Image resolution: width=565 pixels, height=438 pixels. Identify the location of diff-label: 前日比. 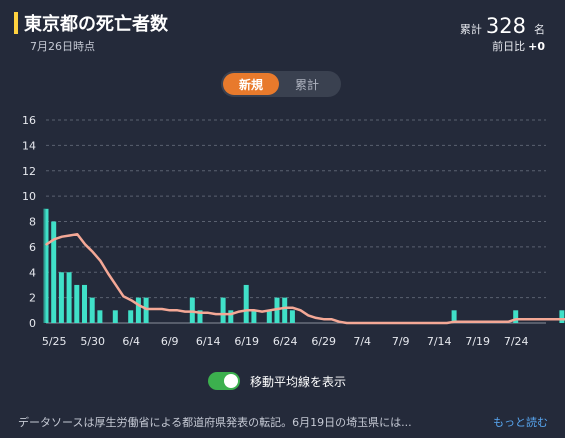
(509, 46).